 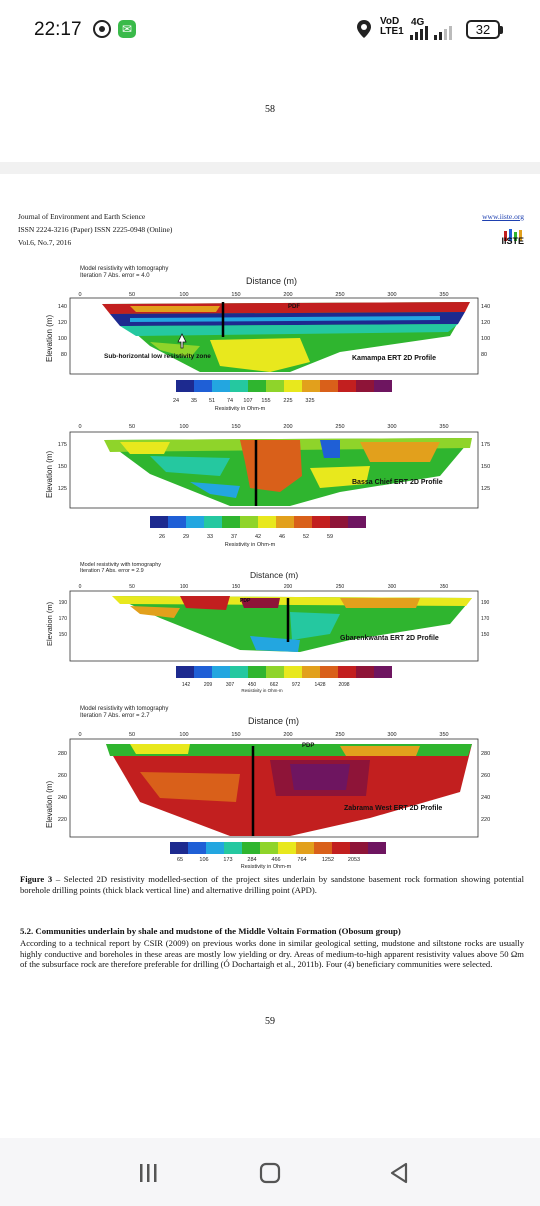 What do you see at coordinates (45, 242) in the screenshot?
I see `journal-volume: Vol.6, No.7, 2016` at bounding box center [45, 242].